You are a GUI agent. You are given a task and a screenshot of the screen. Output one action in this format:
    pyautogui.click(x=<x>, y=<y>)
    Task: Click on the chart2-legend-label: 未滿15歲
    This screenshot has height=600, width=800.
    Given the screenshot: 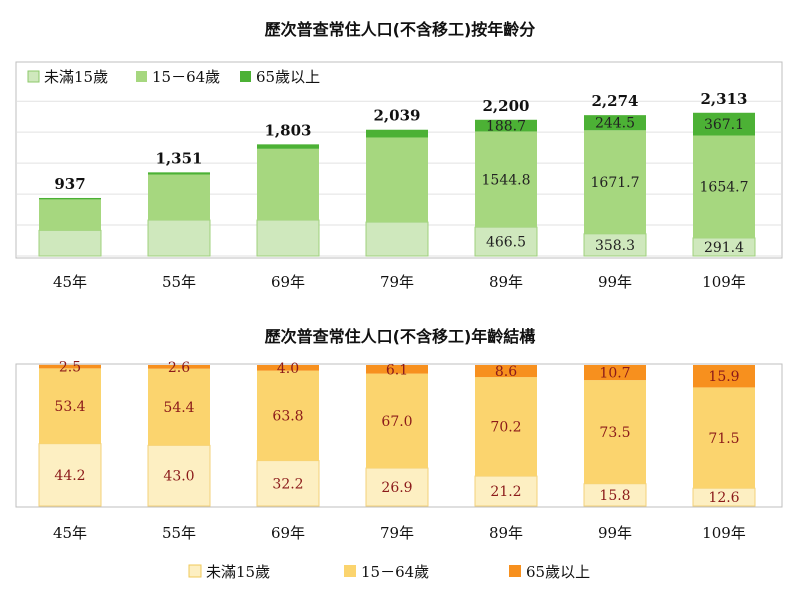 What is the action you would take?
    pyautogui.click(x=238, y=572)
    